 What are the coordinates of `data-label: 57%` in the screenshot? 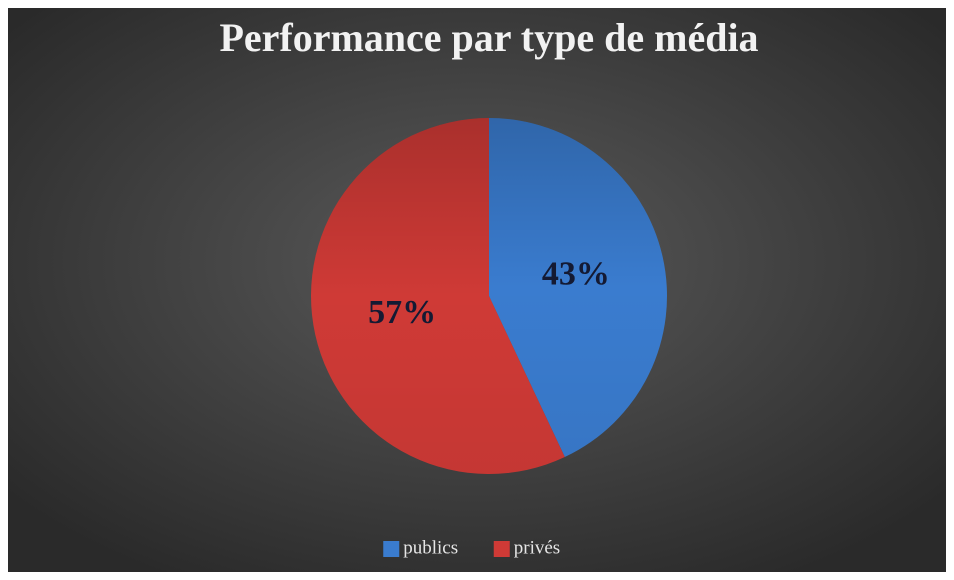 It's located at (402, 312).